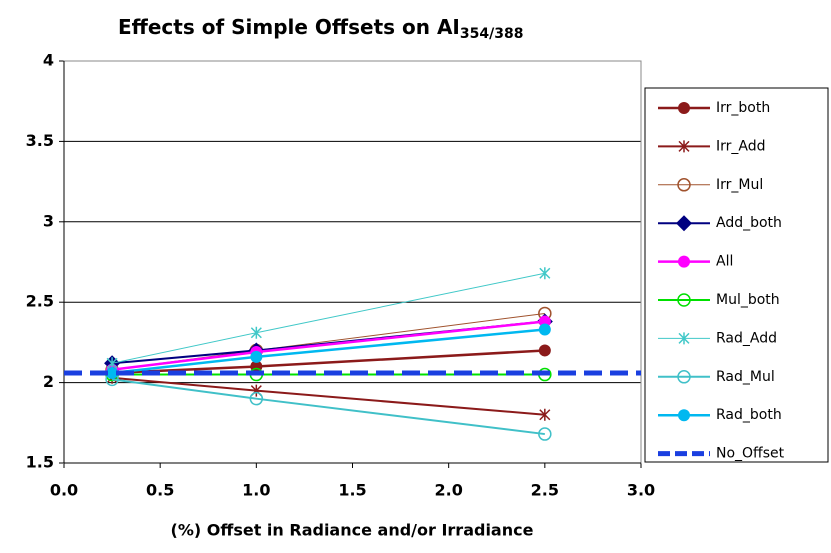 This screenshot has height=553, width=831. I want to click on legend-label: Mul_both, so click(748, 300).